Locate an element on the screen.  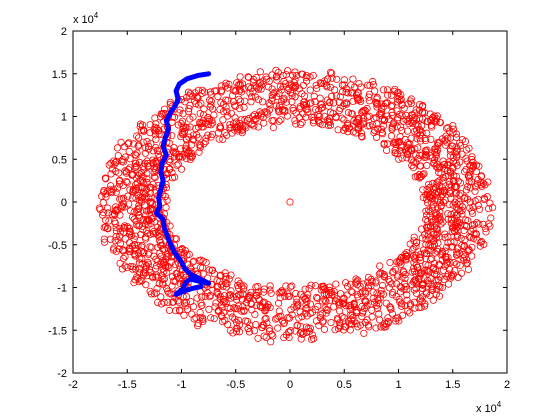
y-tick-label: 0 is located at coordinates (64, 203).